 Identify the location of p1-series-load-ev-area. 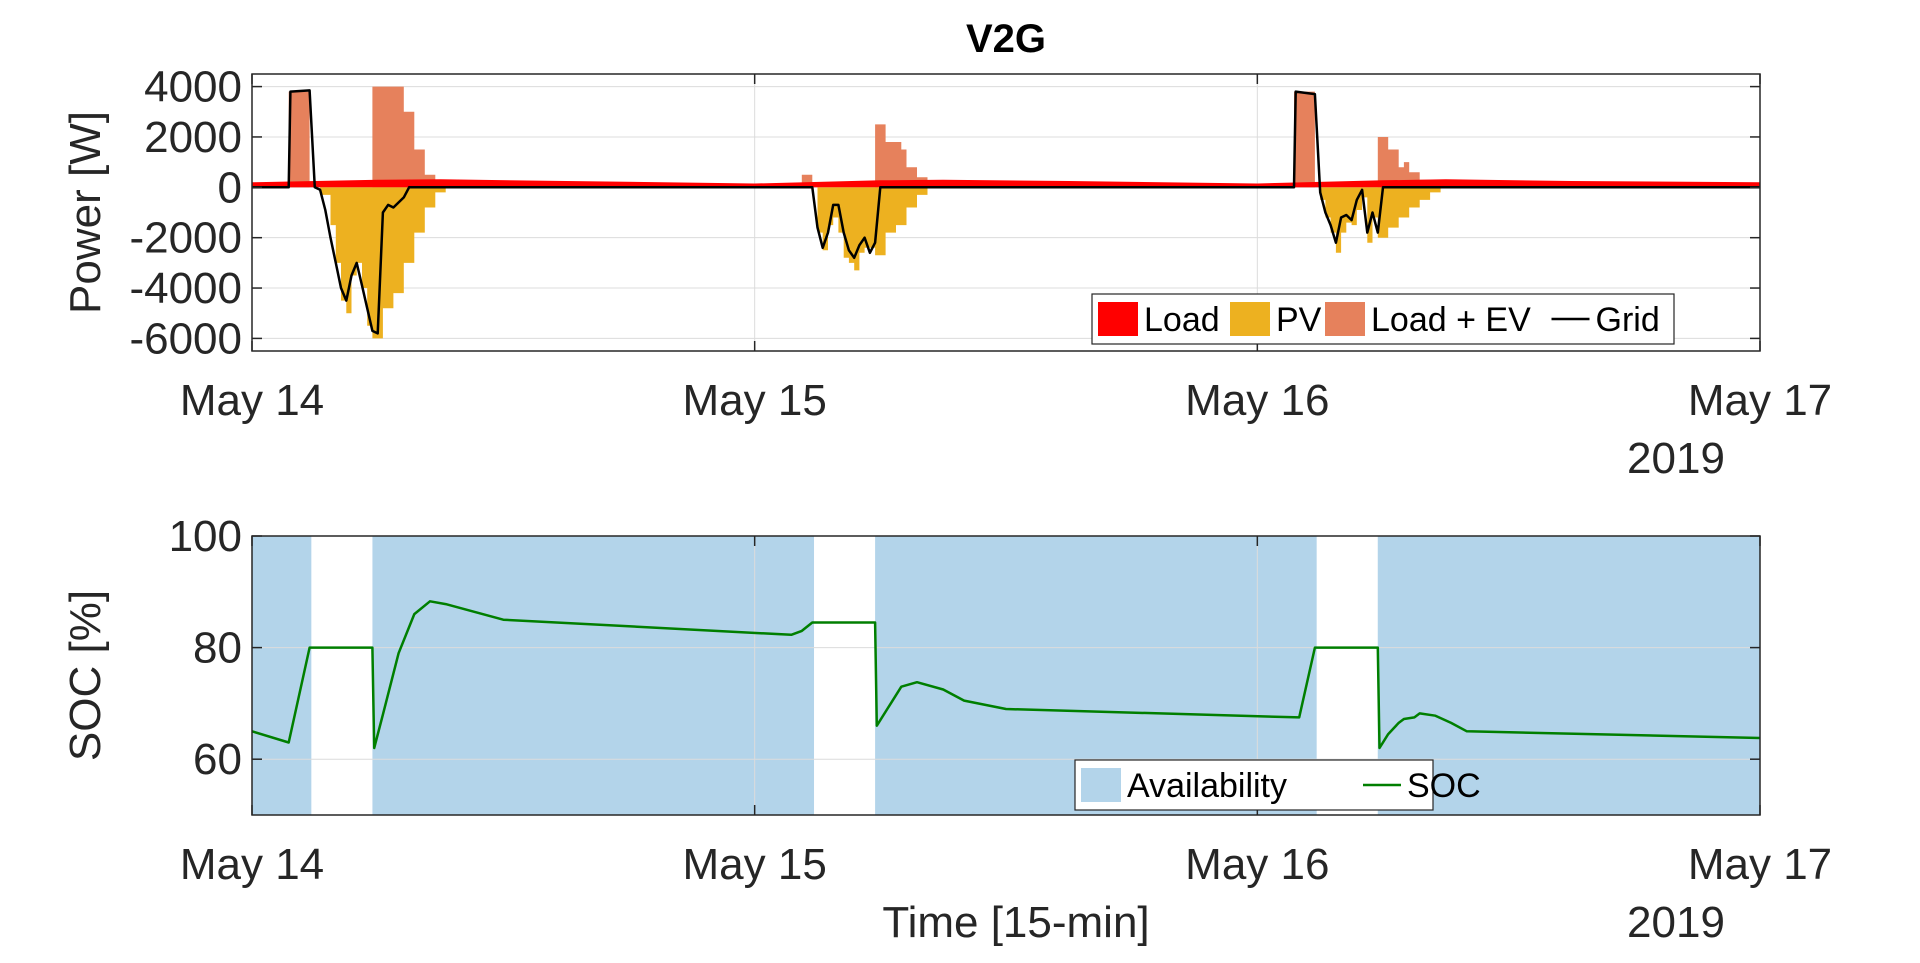
(1006, 137).